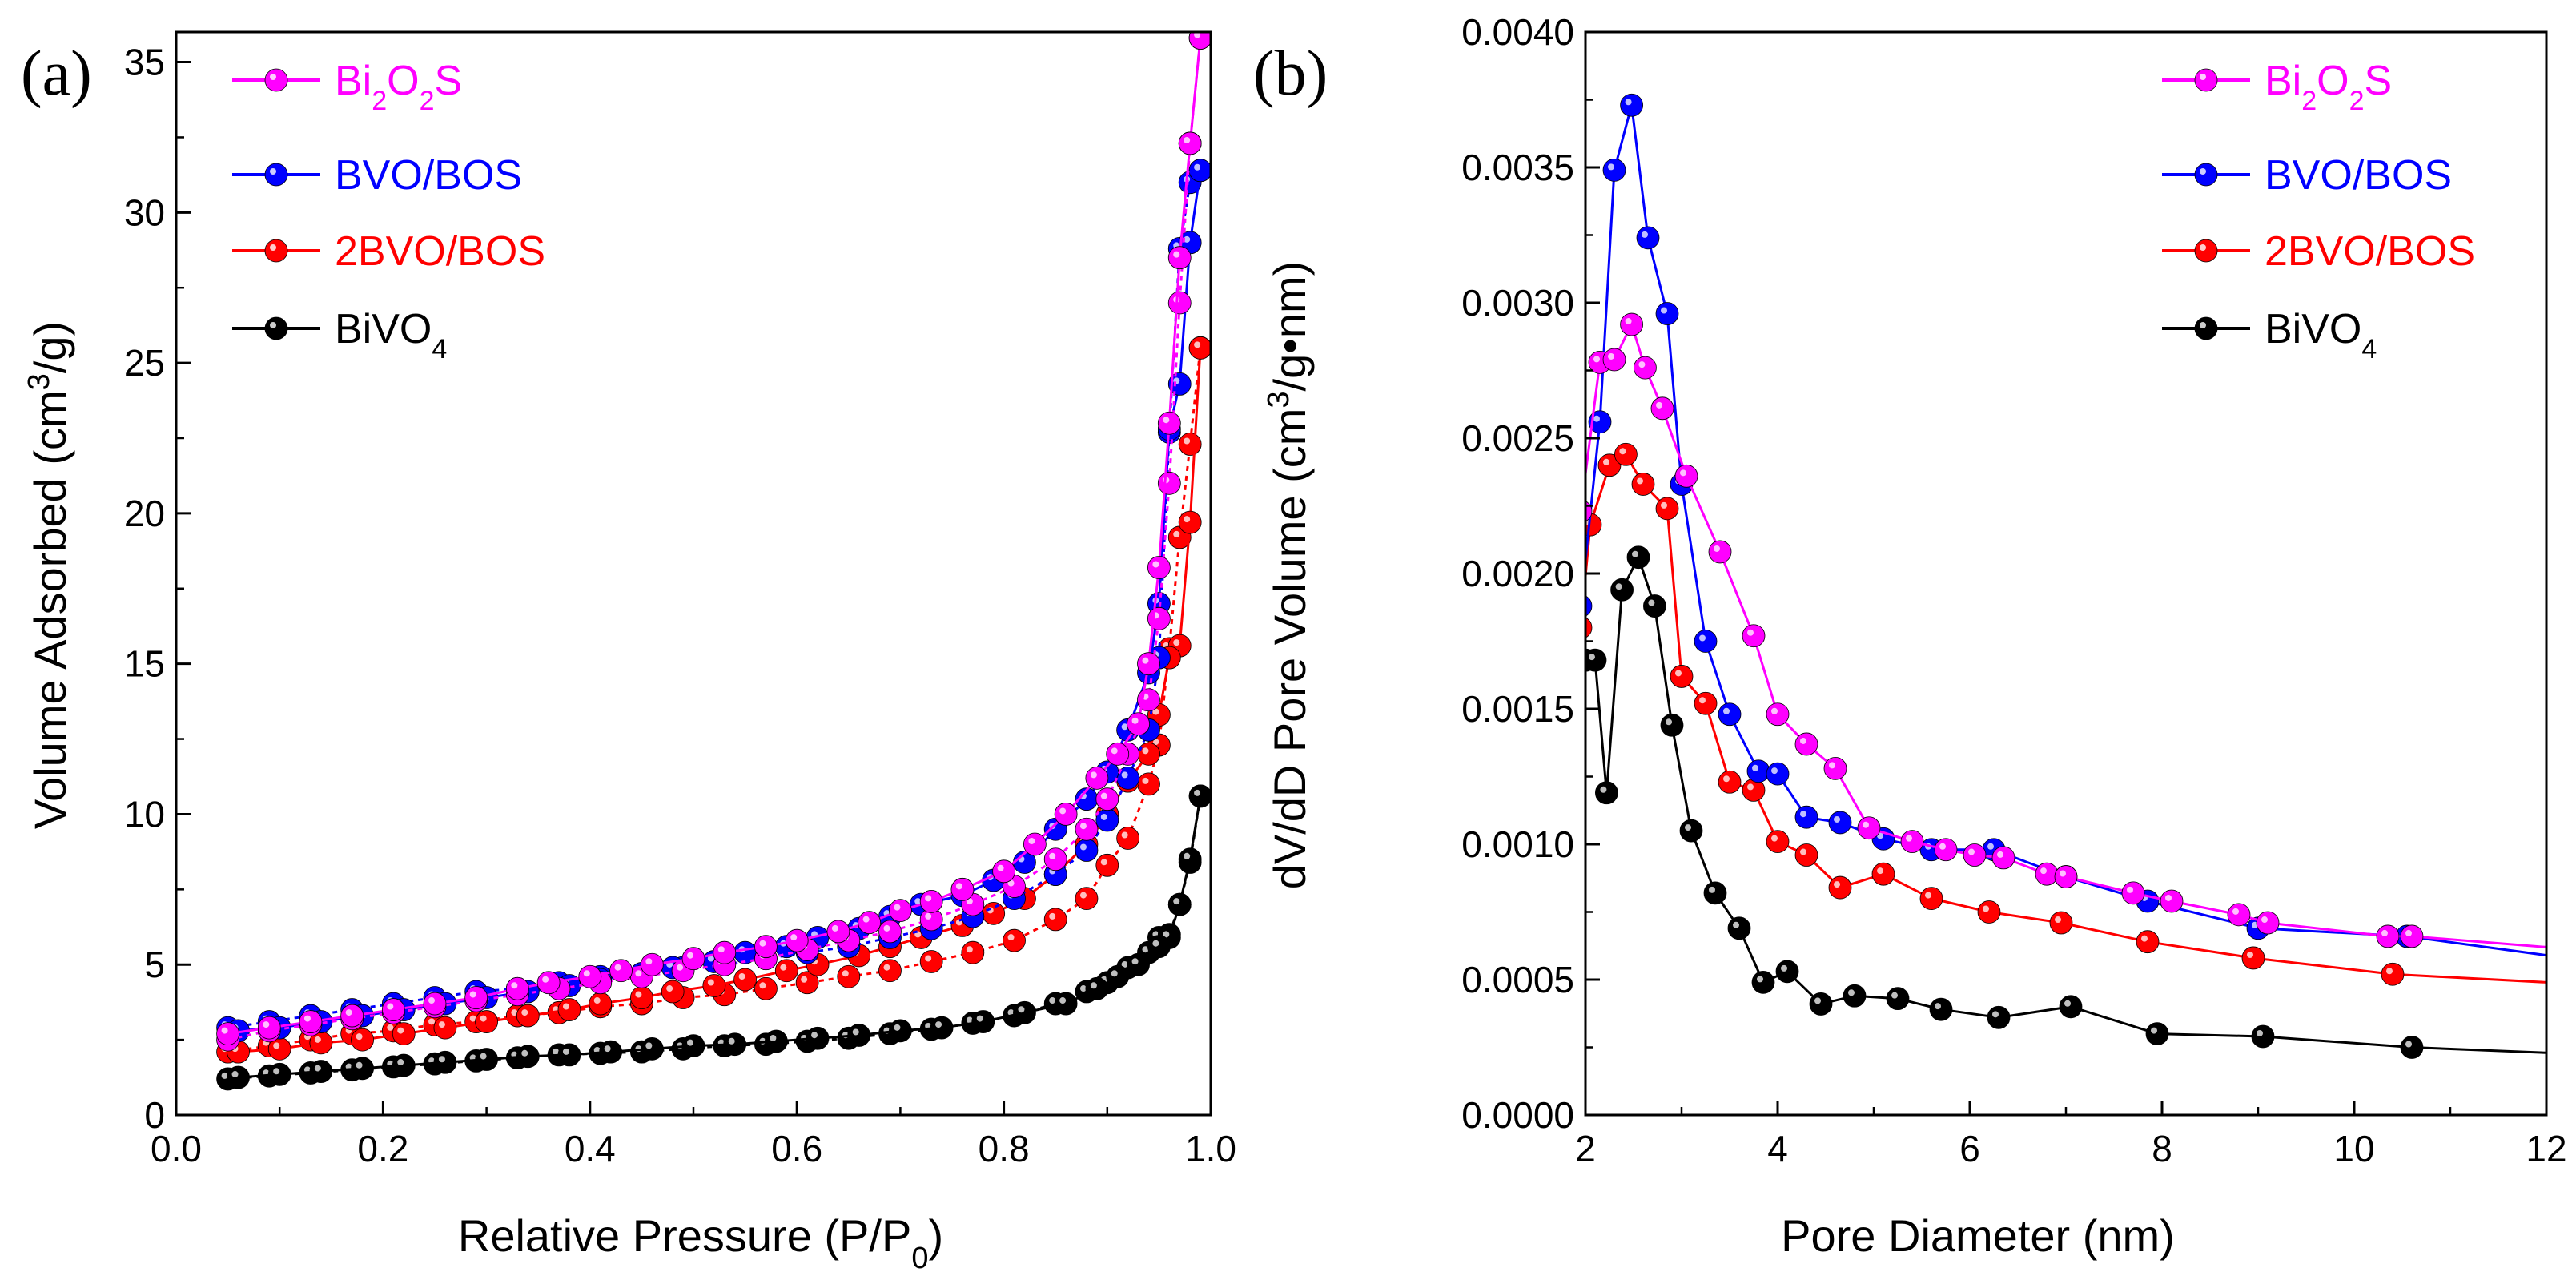 Image resolution: width=2576 pixels, height=1280 pixels. What do you see at coordinates (144, 513) in the screenshot?
I see `panel-a-y-tick-label: 20` at bounding box center [144, 513].